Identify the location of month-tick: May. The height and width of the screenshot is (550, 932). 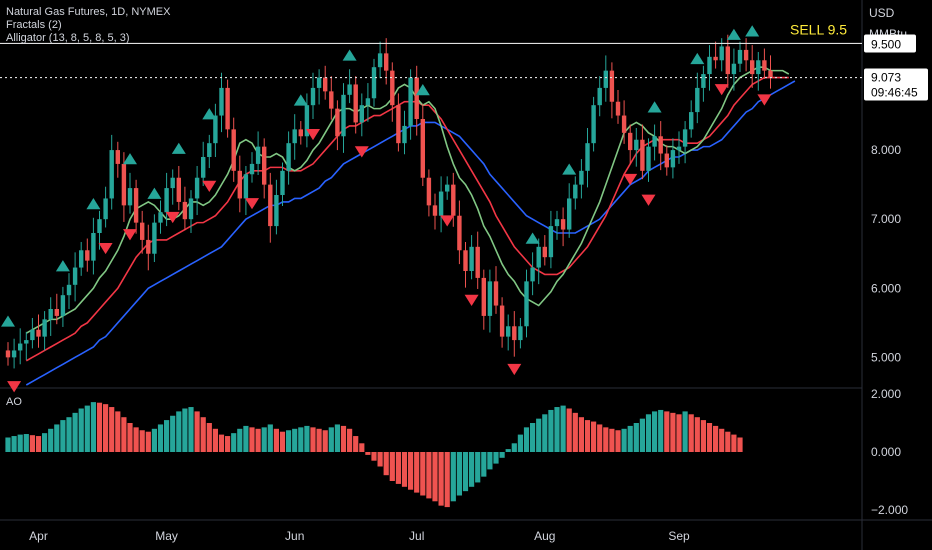
(166, 536).